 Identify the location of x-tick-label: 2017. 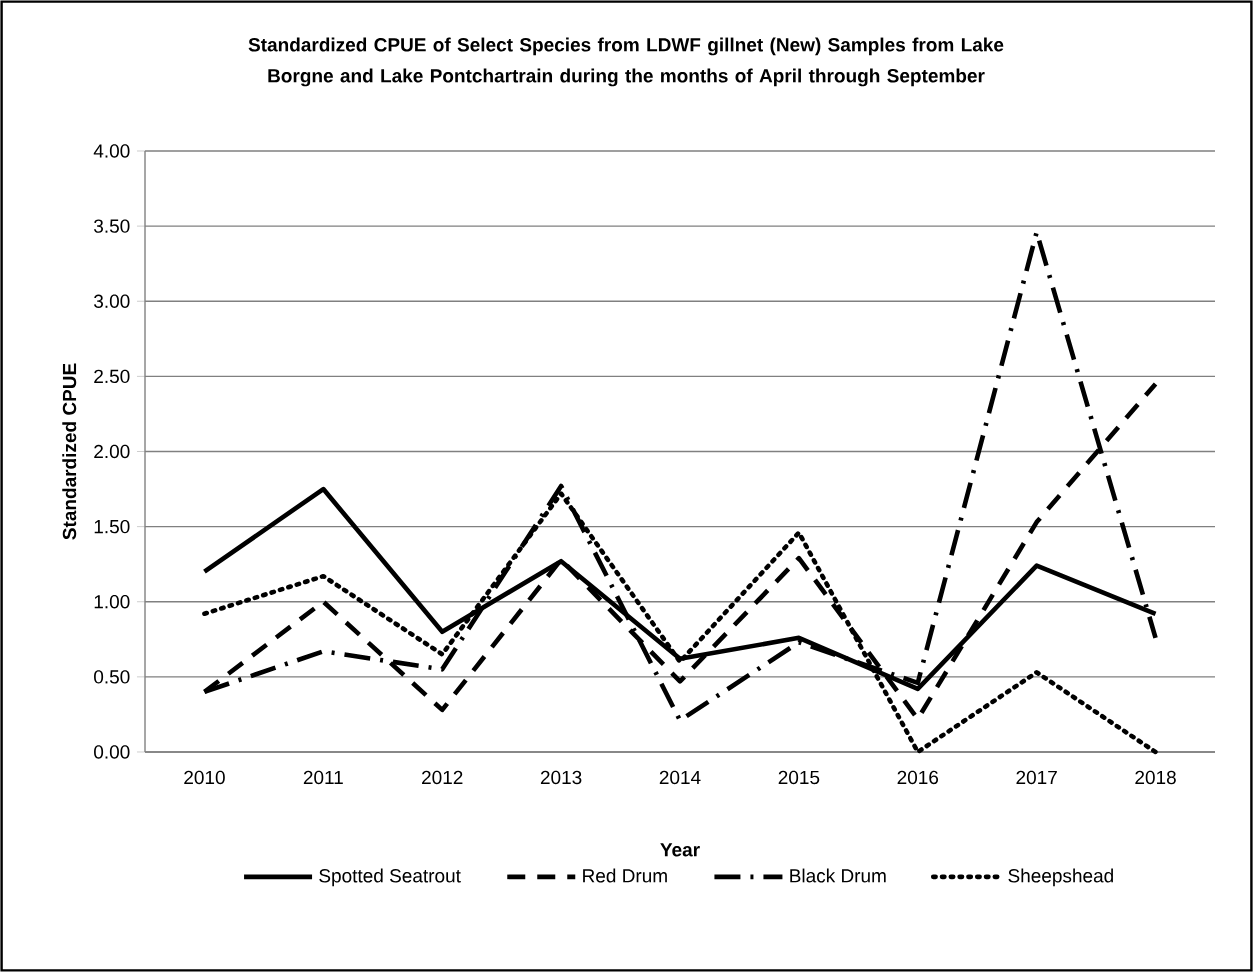
(1036, 777).